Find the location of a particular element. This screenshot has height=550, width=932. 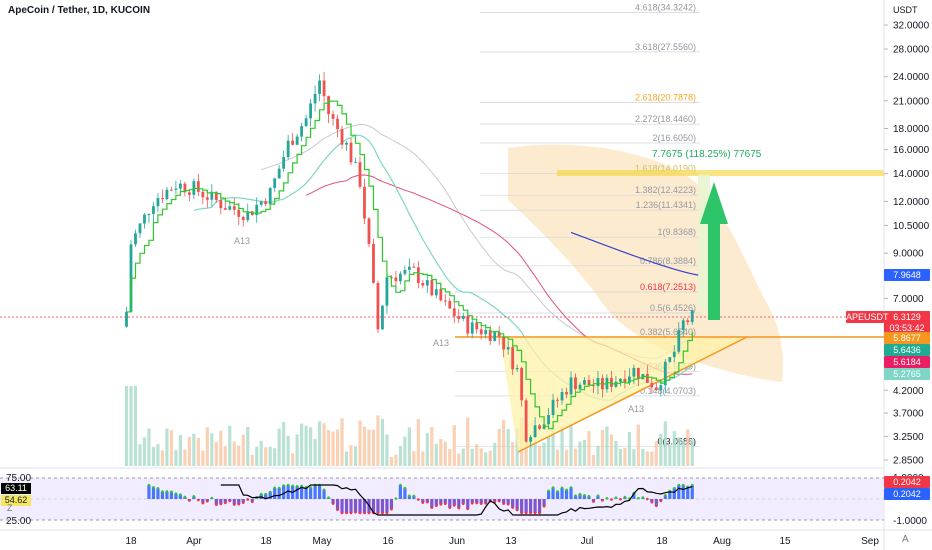

price-tick-label: 28.0000 is located at coordinates (911, 50).